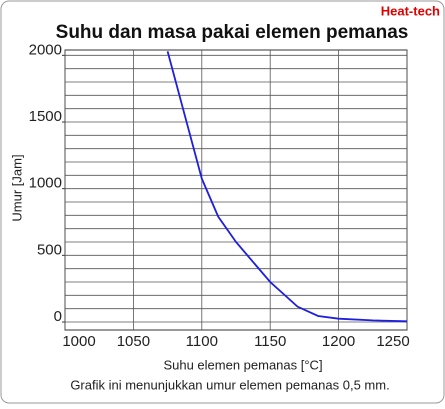 The height and width of the screenshot is (409, 445). Describe the element at coordinates (410, 10) in the screenshot. I see `brand: Heat-tech` at that location.